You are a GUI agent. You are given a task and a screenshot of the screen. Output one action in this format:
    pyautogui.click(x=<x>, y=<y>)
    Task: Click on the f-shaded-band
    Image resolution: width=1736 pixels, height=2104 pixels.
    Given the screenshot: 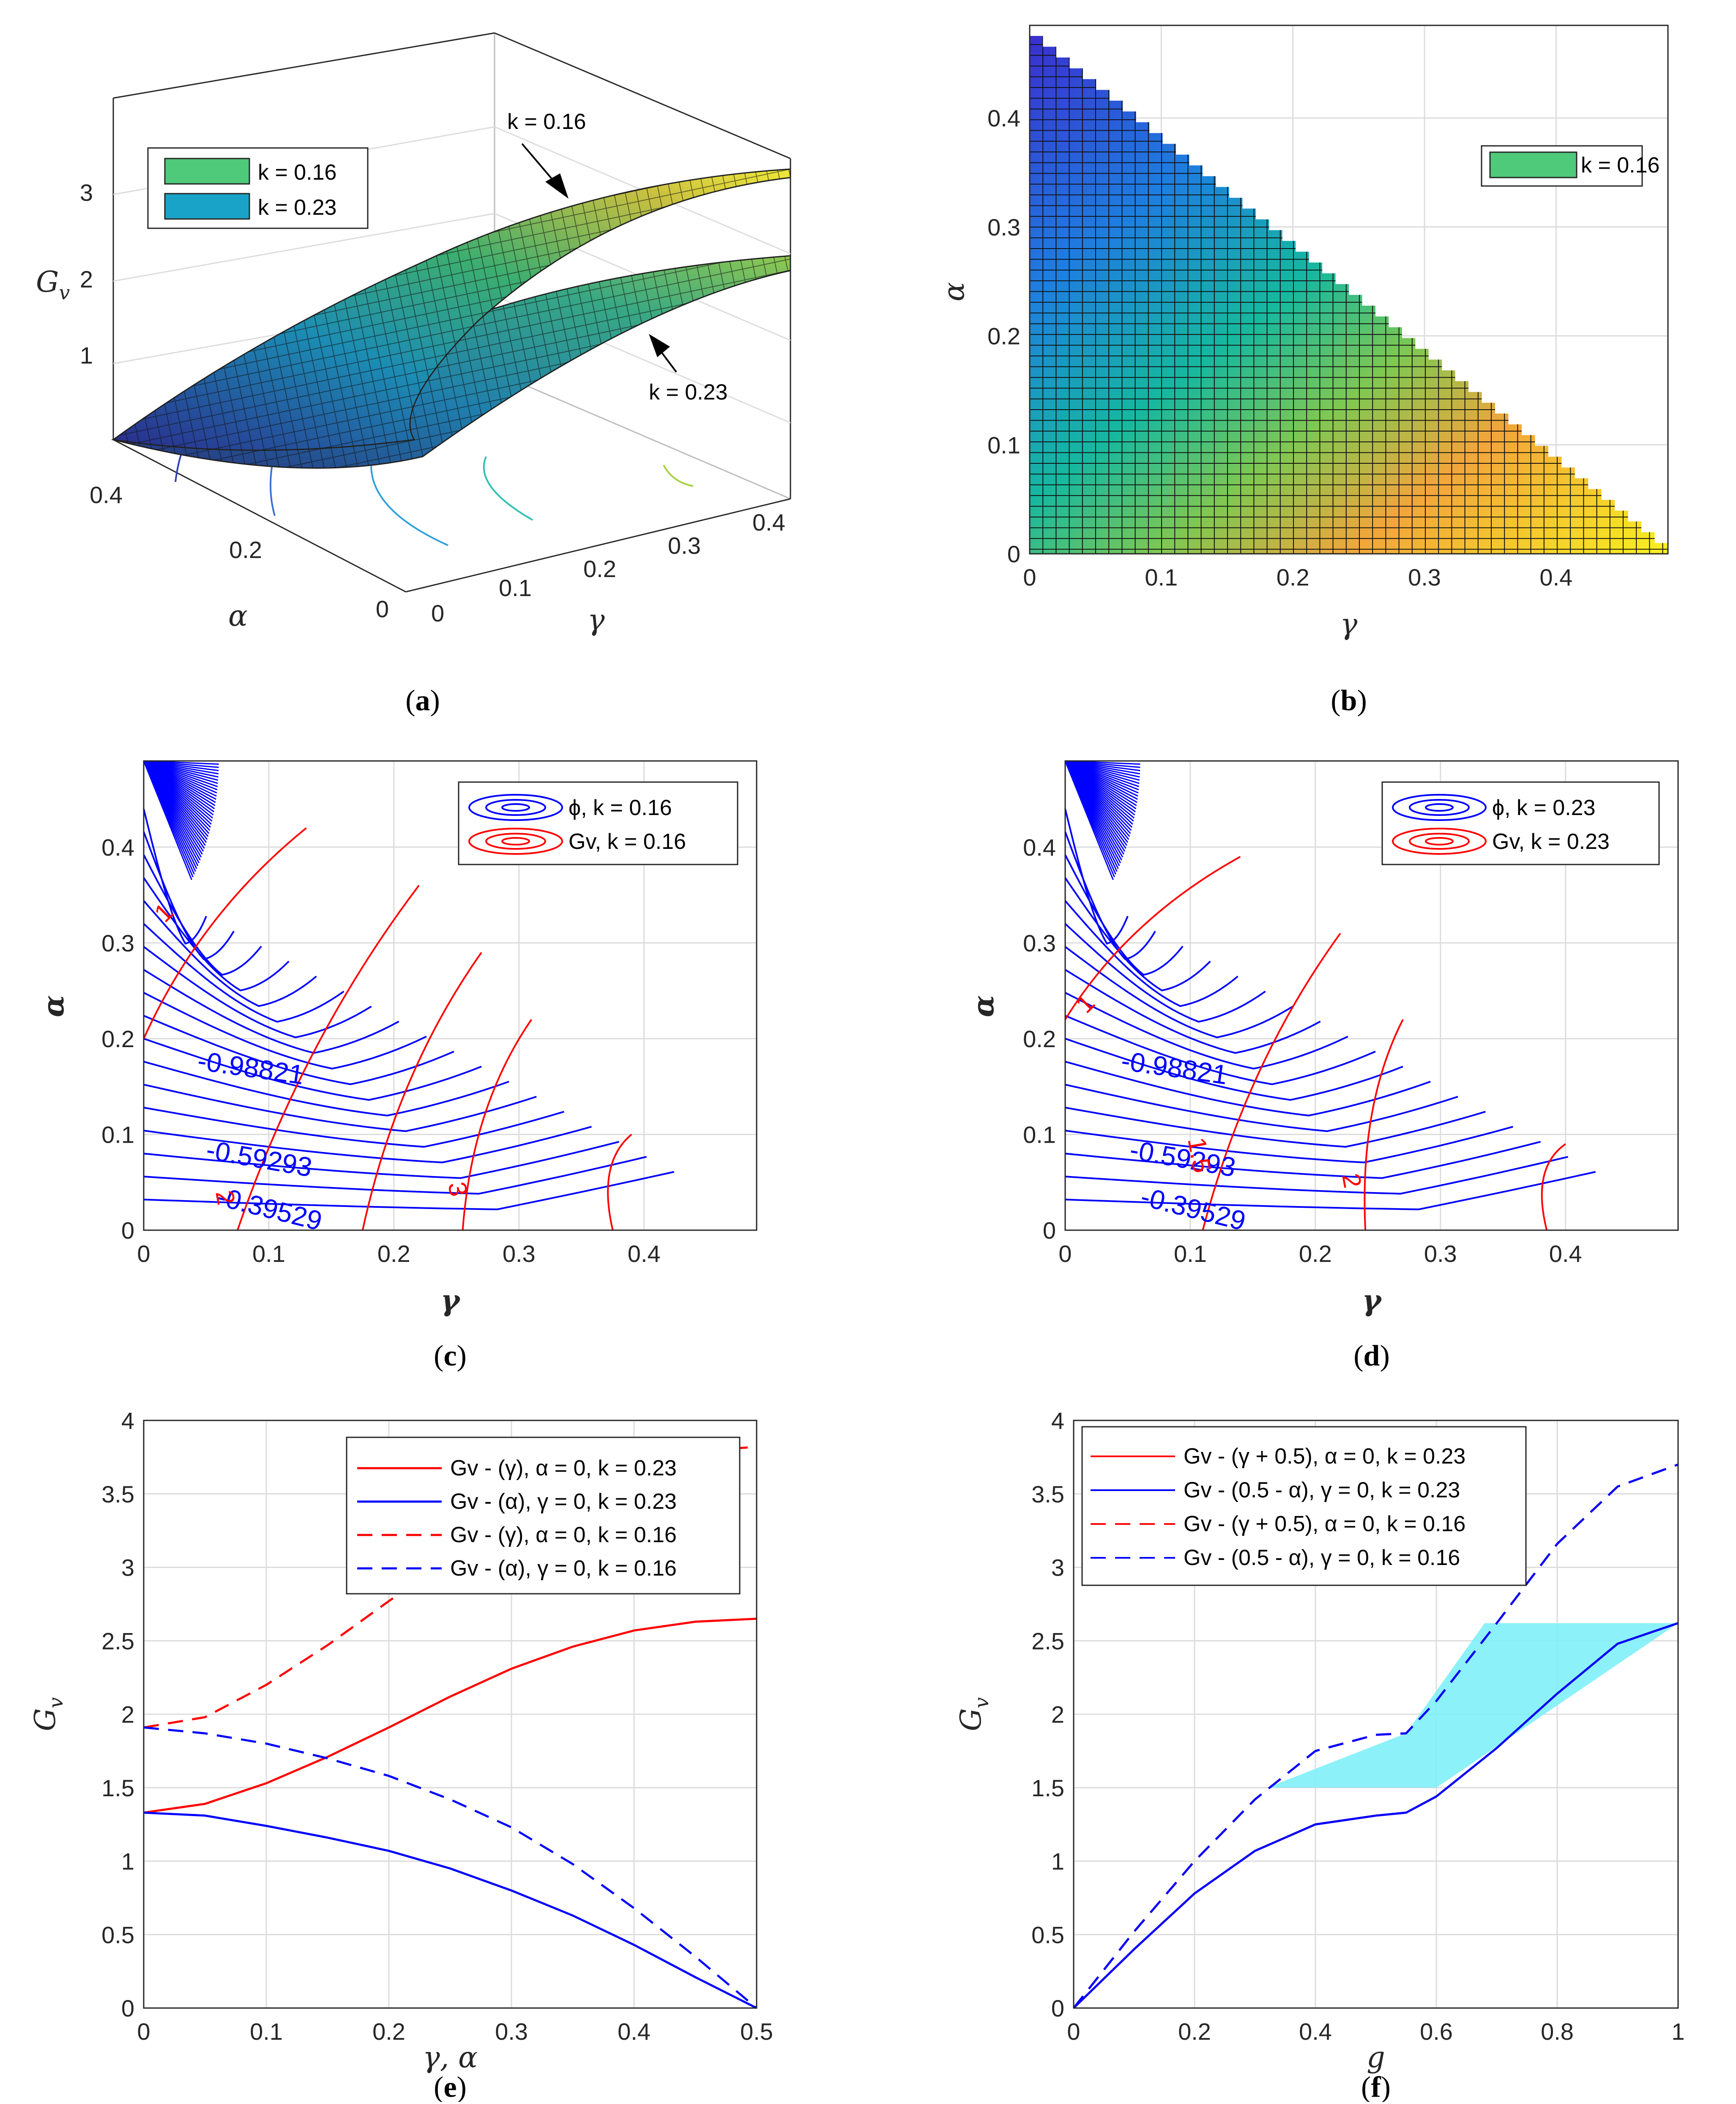 What is the action you would take?
    pyautogui.click(x=1472, y=1705)
    